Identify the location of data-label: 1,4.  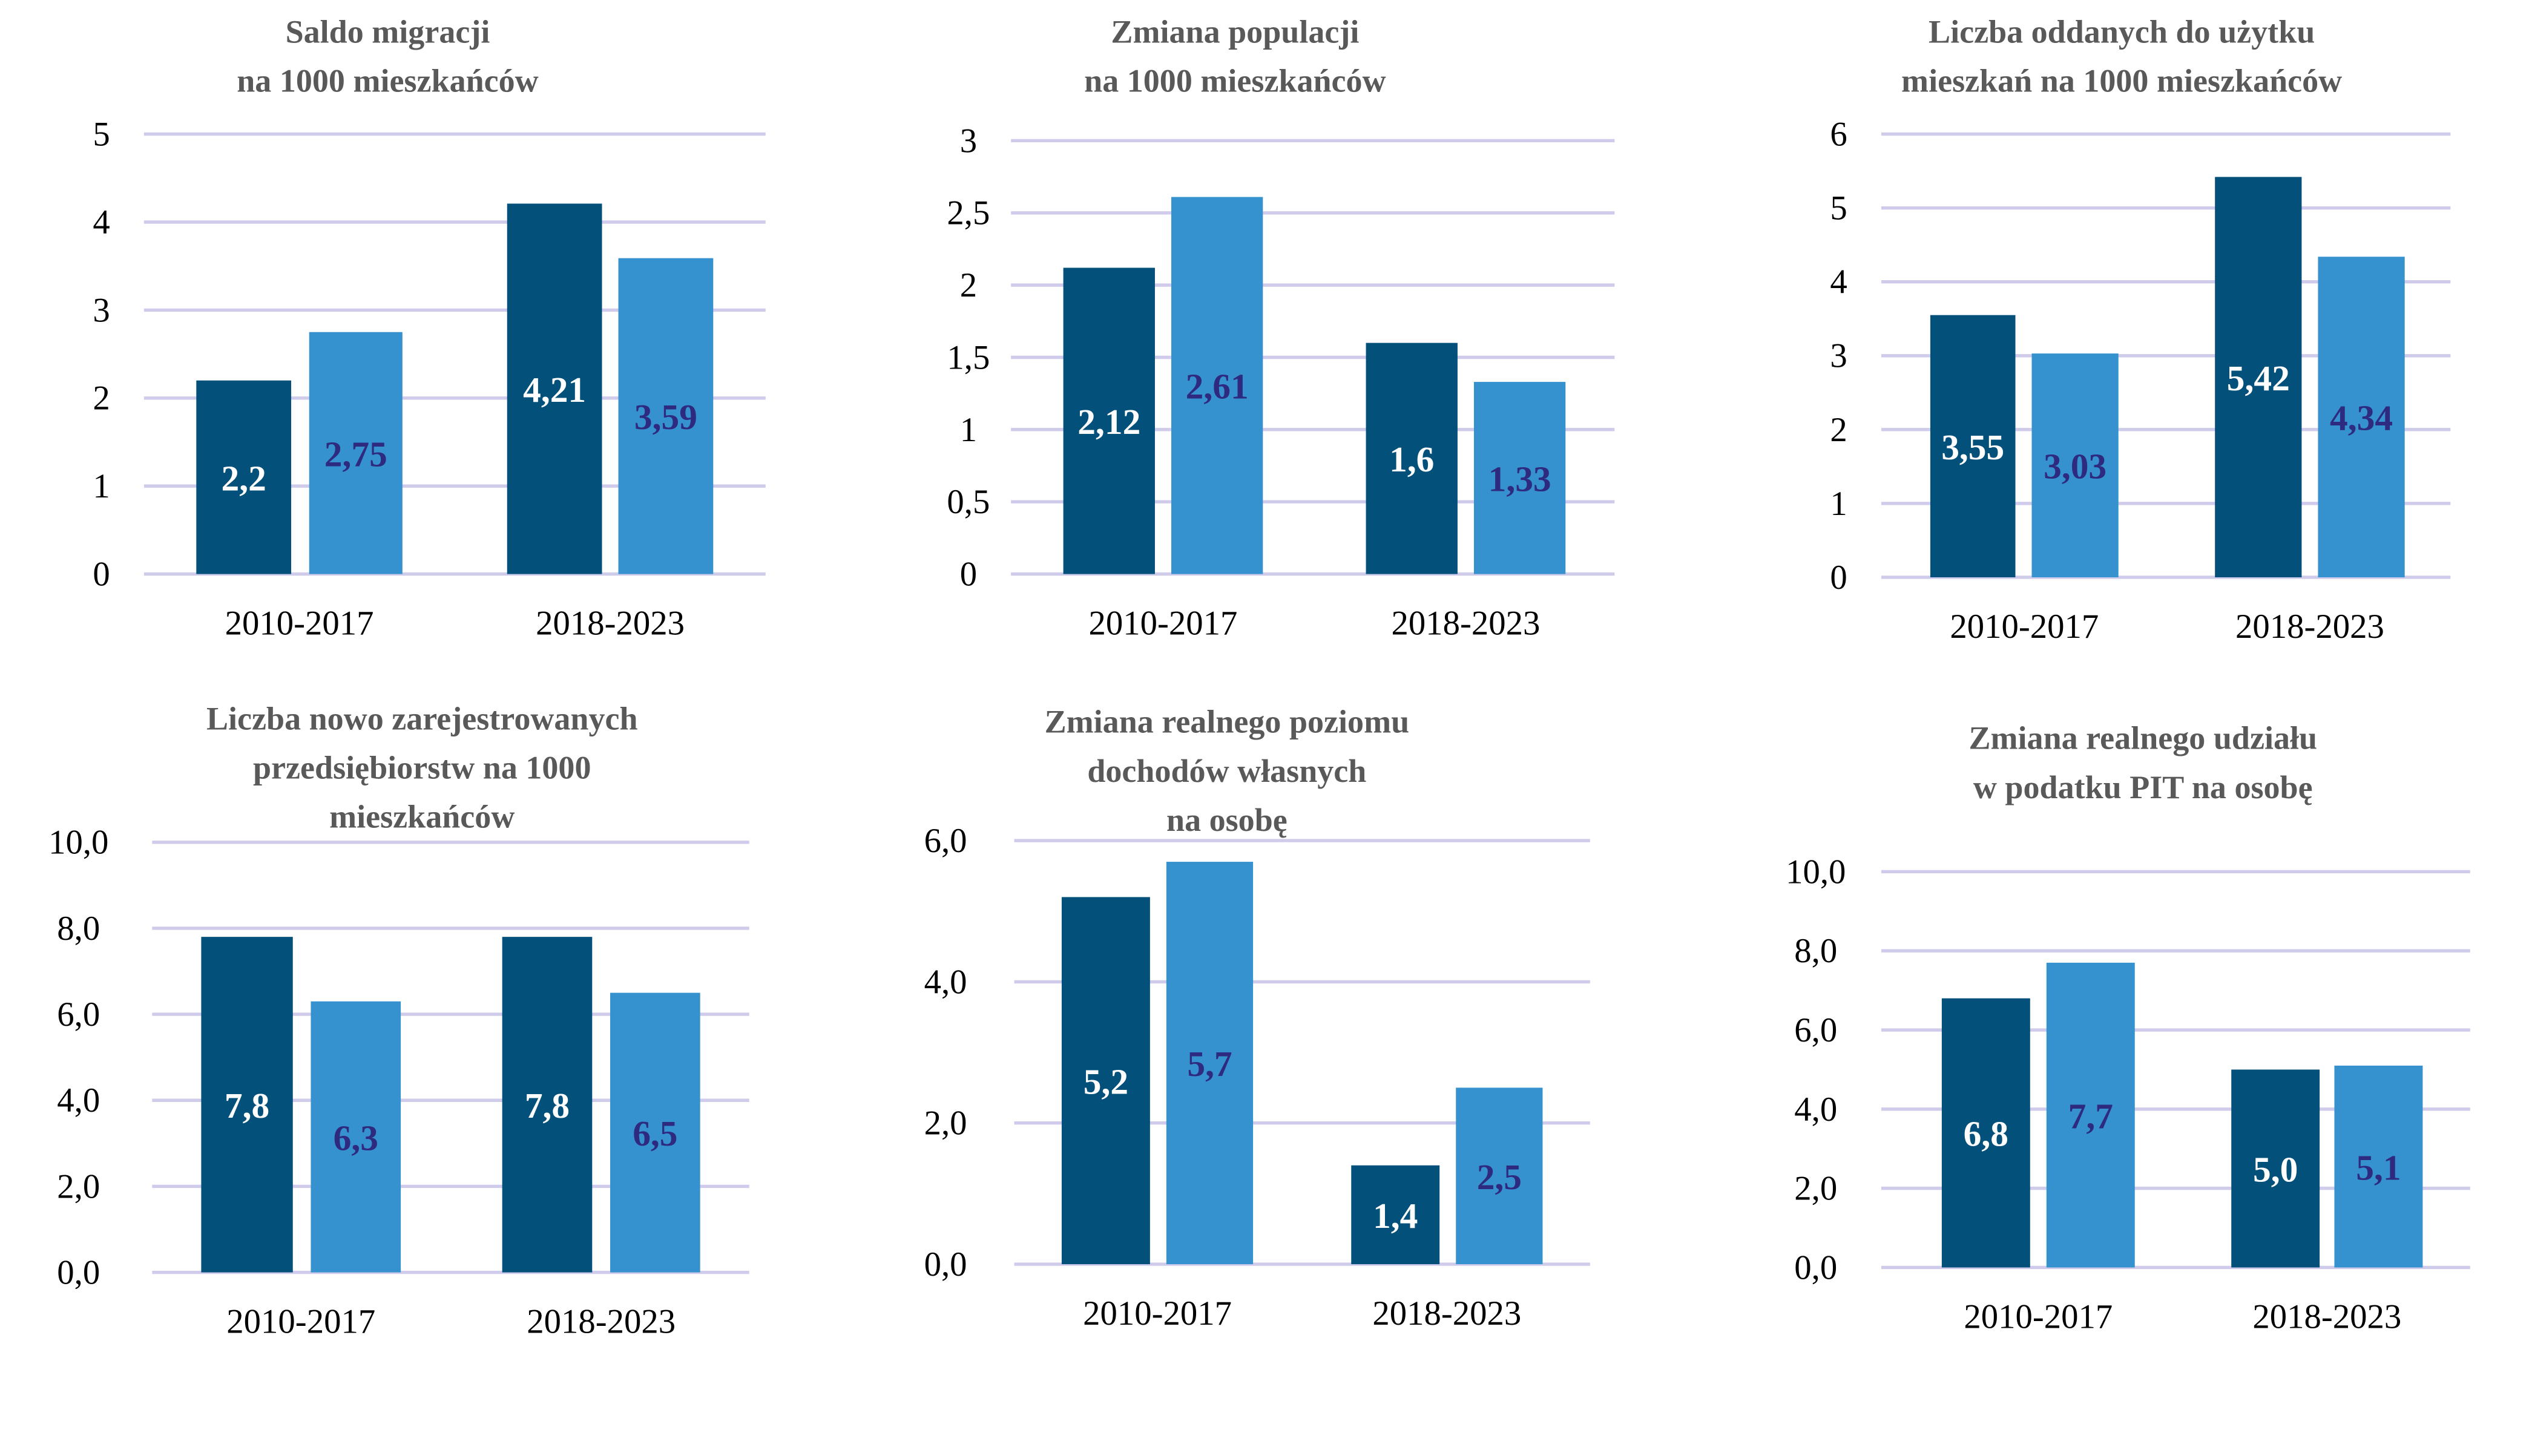
(1395, 1216).